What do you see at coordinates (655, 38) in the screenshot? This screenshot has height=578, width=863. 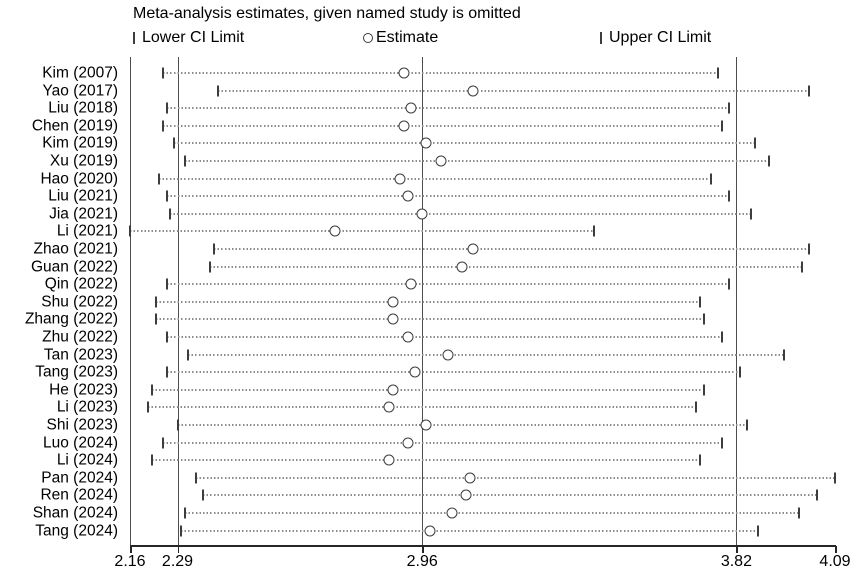 I see `legend-item-upper-ci: Upper CI Limit` at bounding box center [655, 38].